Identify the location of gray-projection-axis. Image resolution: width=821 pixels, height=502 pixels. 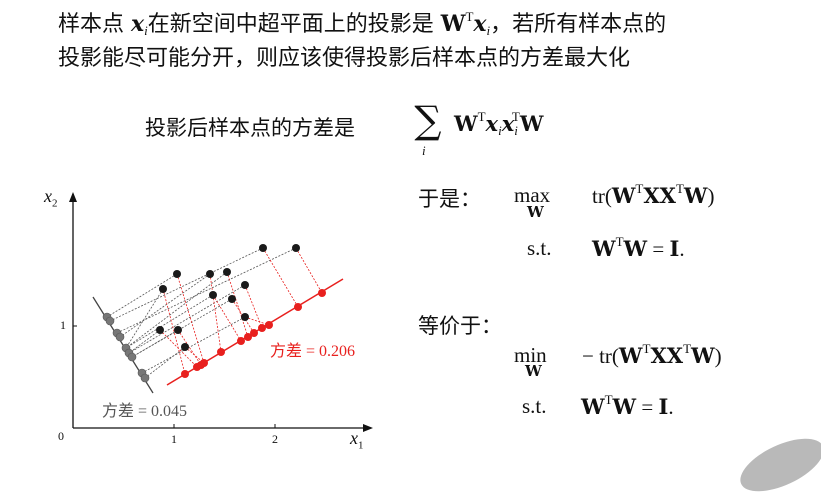
(123, 345).